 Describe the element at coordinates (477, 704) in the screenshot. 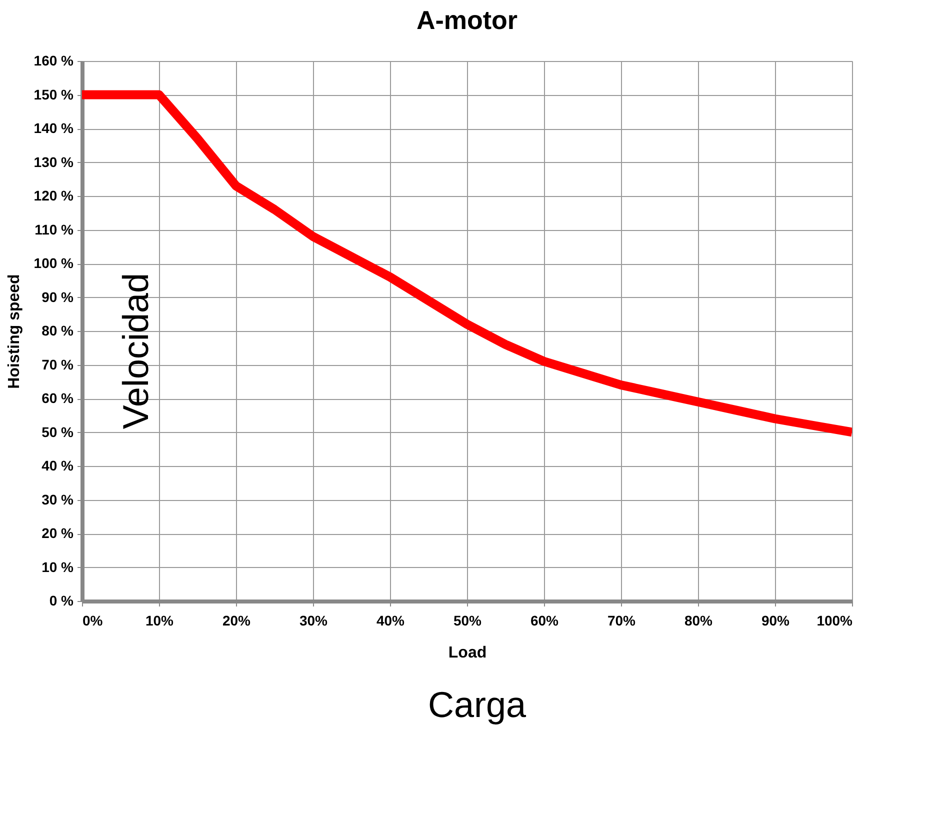

I see `text: Carga` at that location.